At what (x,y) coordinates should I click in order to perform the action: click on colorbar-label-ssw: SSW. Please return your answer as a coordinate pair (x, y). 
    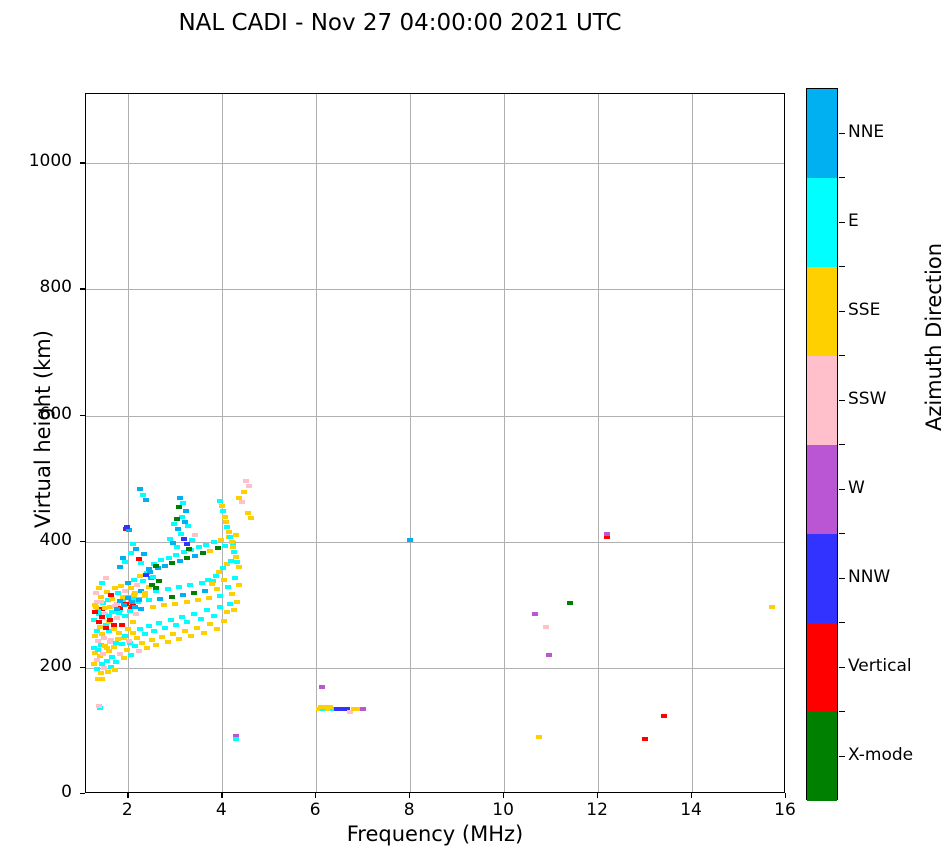
    Looking at the image, I should click on (867, 398).